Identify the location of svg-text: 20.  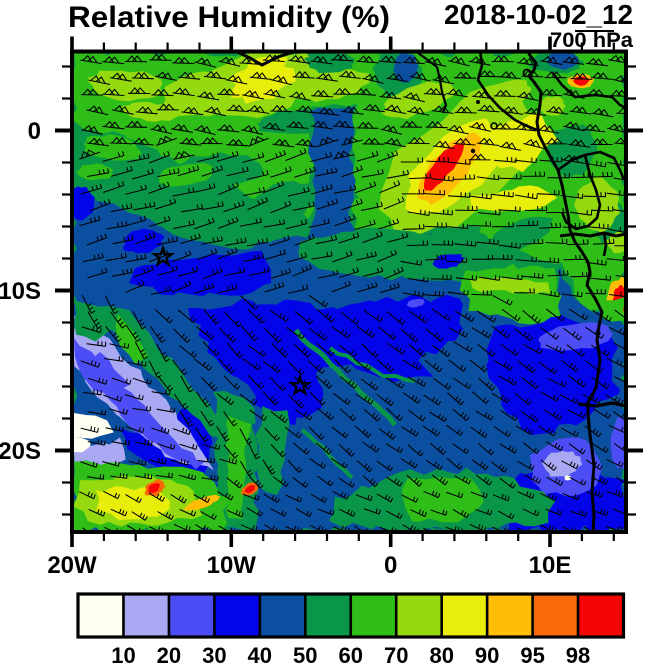
(169, 655).